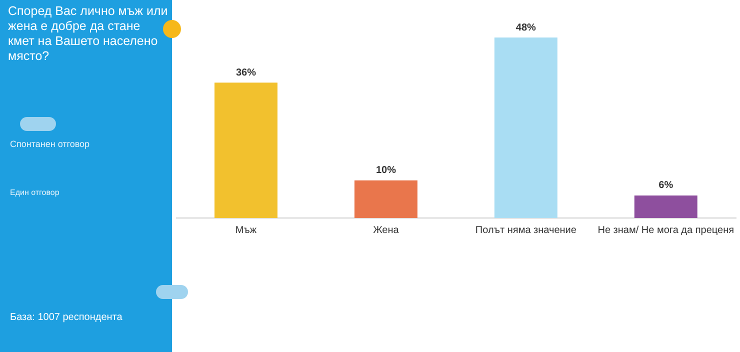 Image resolution: width=740 pixels, height=352 pixels. What do you see at coordinates (526, 28) in the screenshot?
I see `data-label: 48%` at bounding box center [526, 28].